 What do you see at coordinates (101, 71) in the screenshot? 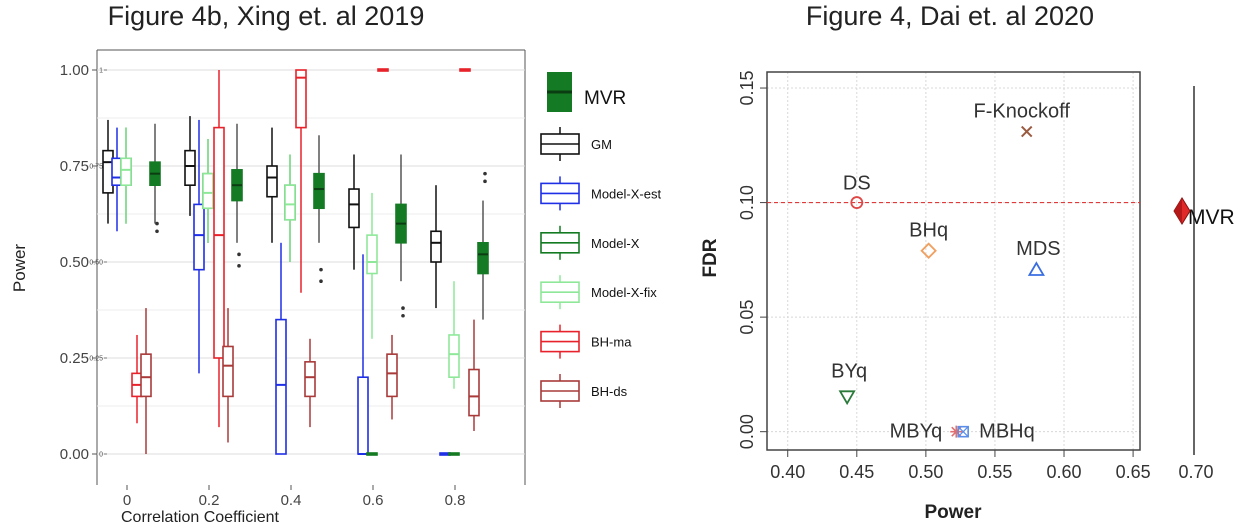
I see `left-inner-y-tick-label: 1` at bounding box center [101, 71].